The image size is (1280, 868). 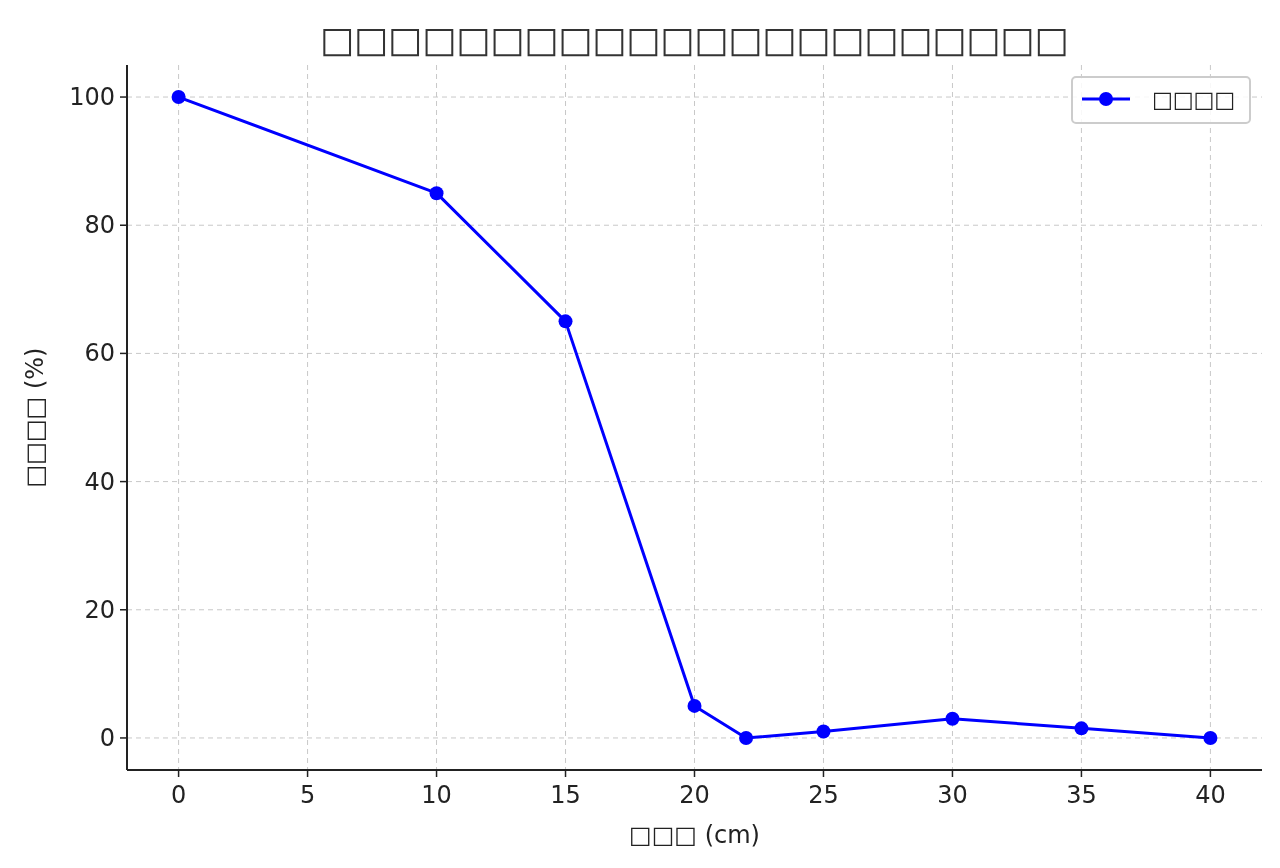 I want to click on x-axis-title: □□□ (cm), so click(x=694, y=835).